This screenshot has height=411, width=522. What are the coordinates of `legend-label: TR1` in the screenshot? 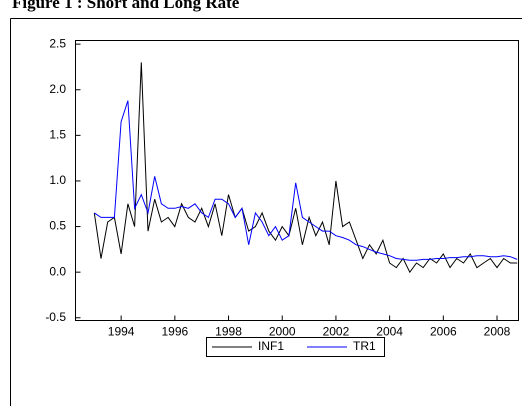 It's located at (364, 346).